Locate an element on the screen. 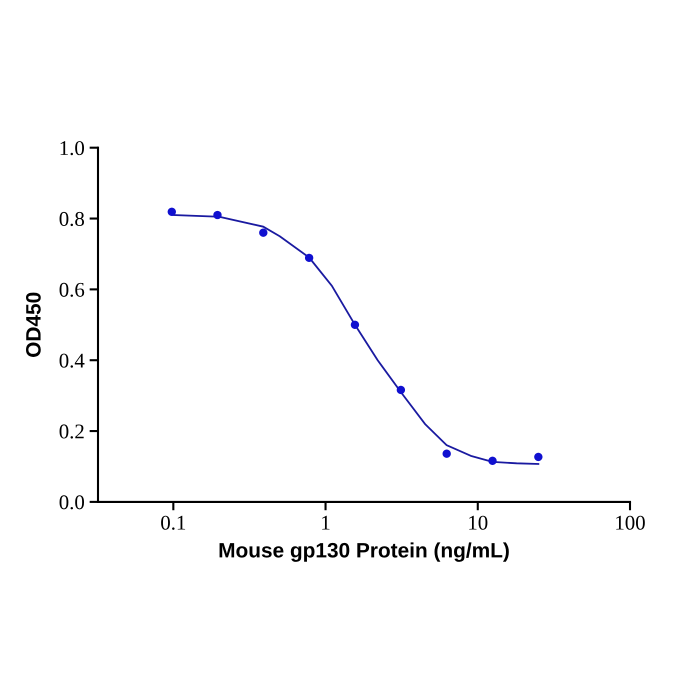  y-axis-title: OD450 is located at coordinates (33, 324).